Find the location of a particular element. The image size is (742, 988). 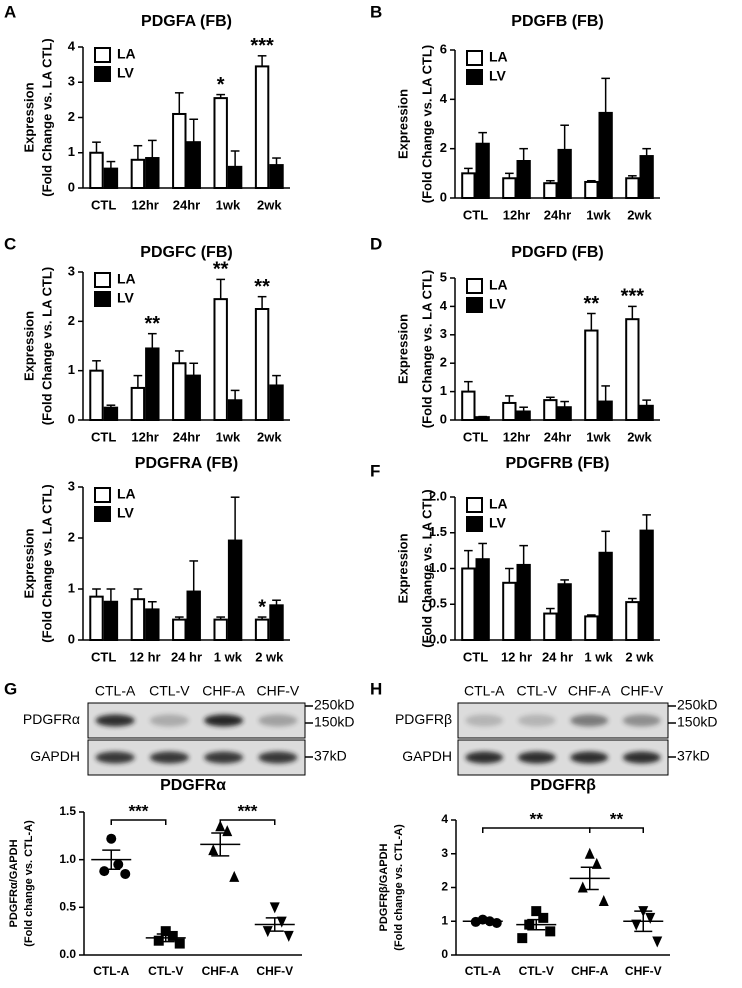

chart-title: PDGFA (FB) is located at coordinates (186, 21).